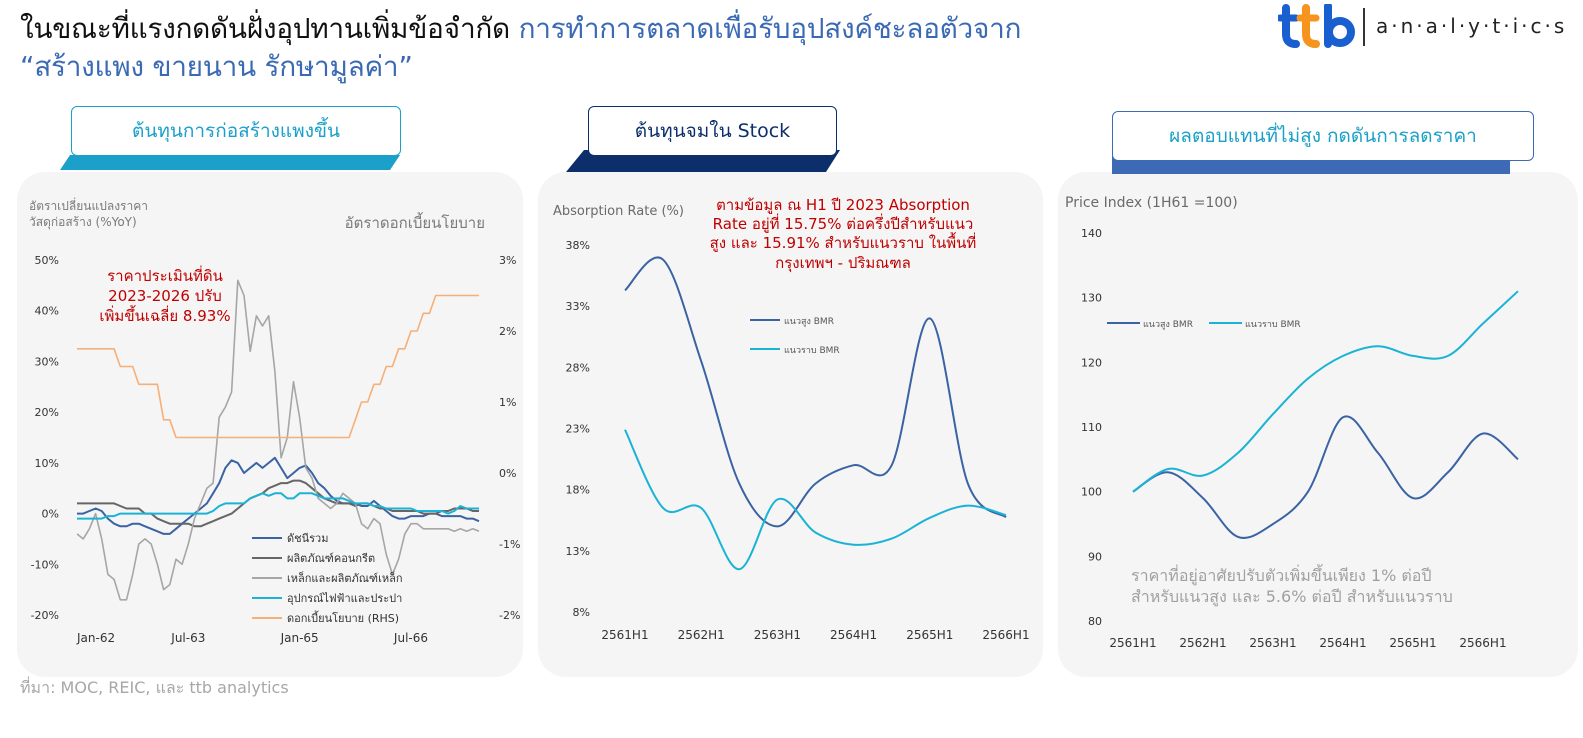 Image resolution: width=1583 pixels, height=738 pixels. Describe the element at coordinates (45, 615) in the screenshot. I see `chart1-y-tick: -20%` at that location.